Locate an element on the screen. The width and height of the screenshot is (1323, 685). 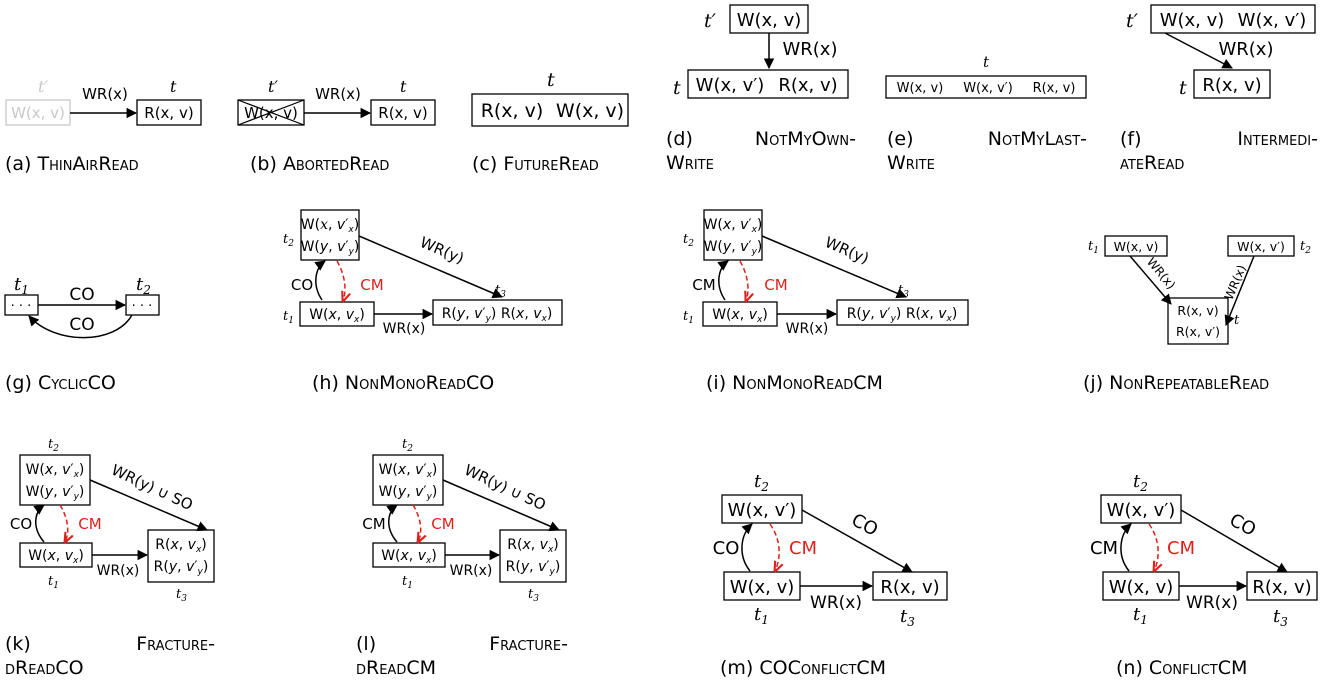
caption-name: NonMonoReadCM is located at coordinates (807, 383).